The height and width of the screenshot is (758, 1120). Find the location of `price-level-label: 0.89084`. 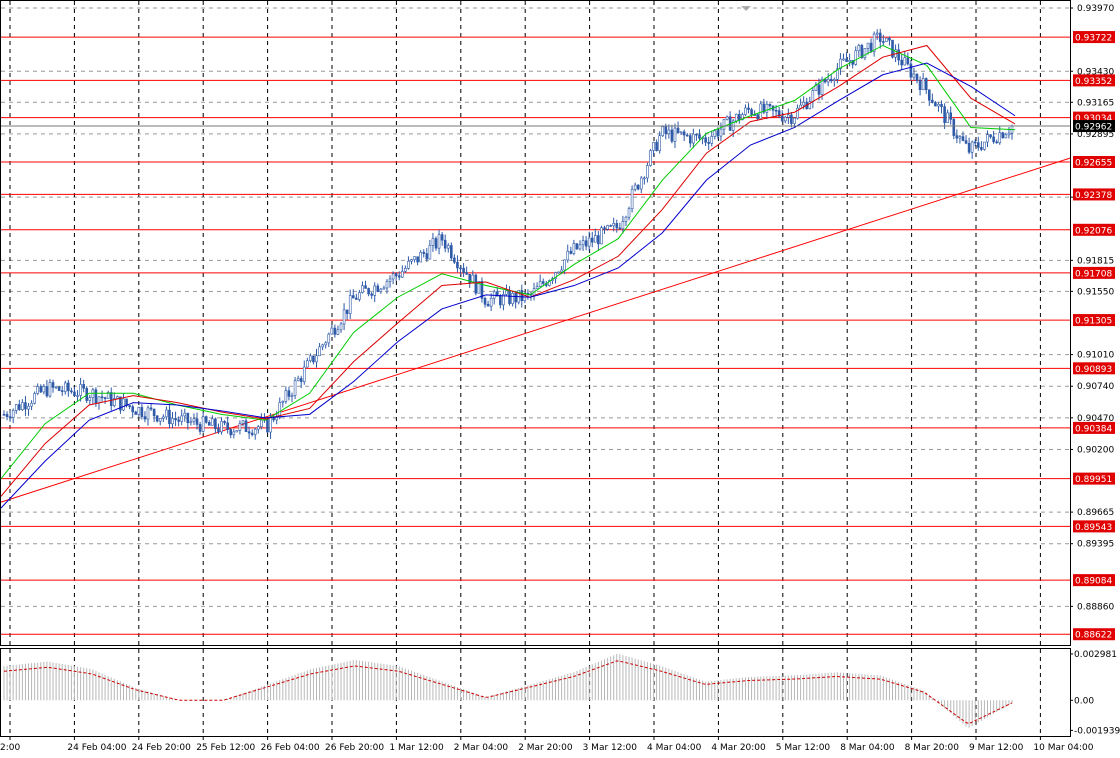

price-level-label: 0.89084 is located at coordinates (1093, 582).